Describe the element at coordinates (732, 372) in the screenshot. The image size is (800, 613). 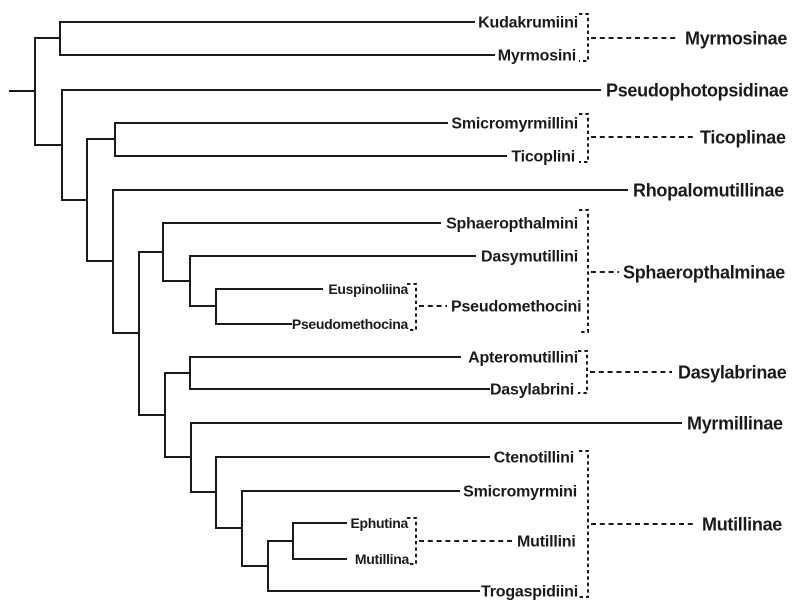
I see `label-group-dasylabrinae: Dasylabrinae` at that location.